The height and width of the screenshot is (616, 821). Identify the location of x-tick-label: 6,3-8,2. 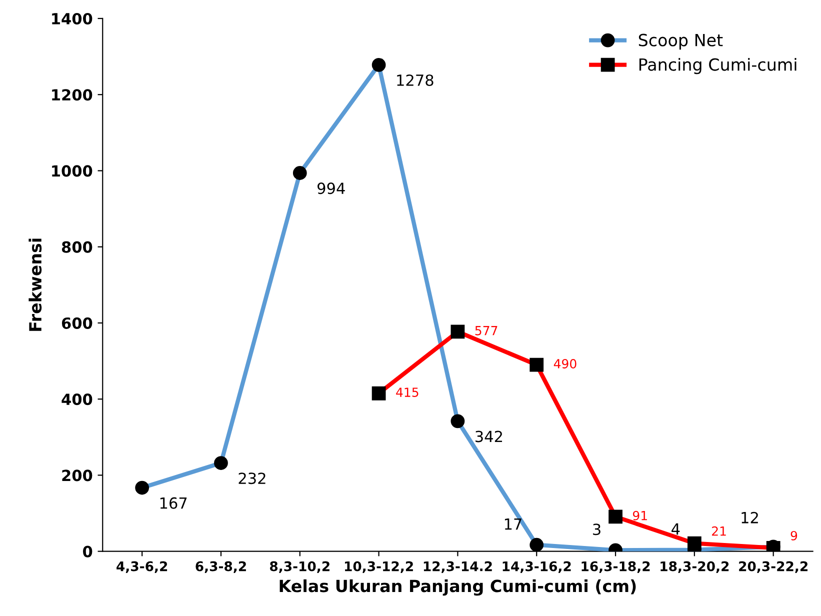
(221, 567).